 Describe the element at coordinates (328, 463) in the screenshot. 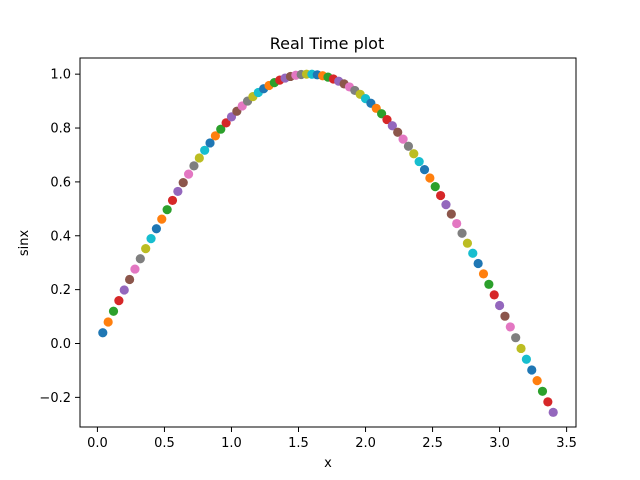

I see `x-axis-label: x` at that location.